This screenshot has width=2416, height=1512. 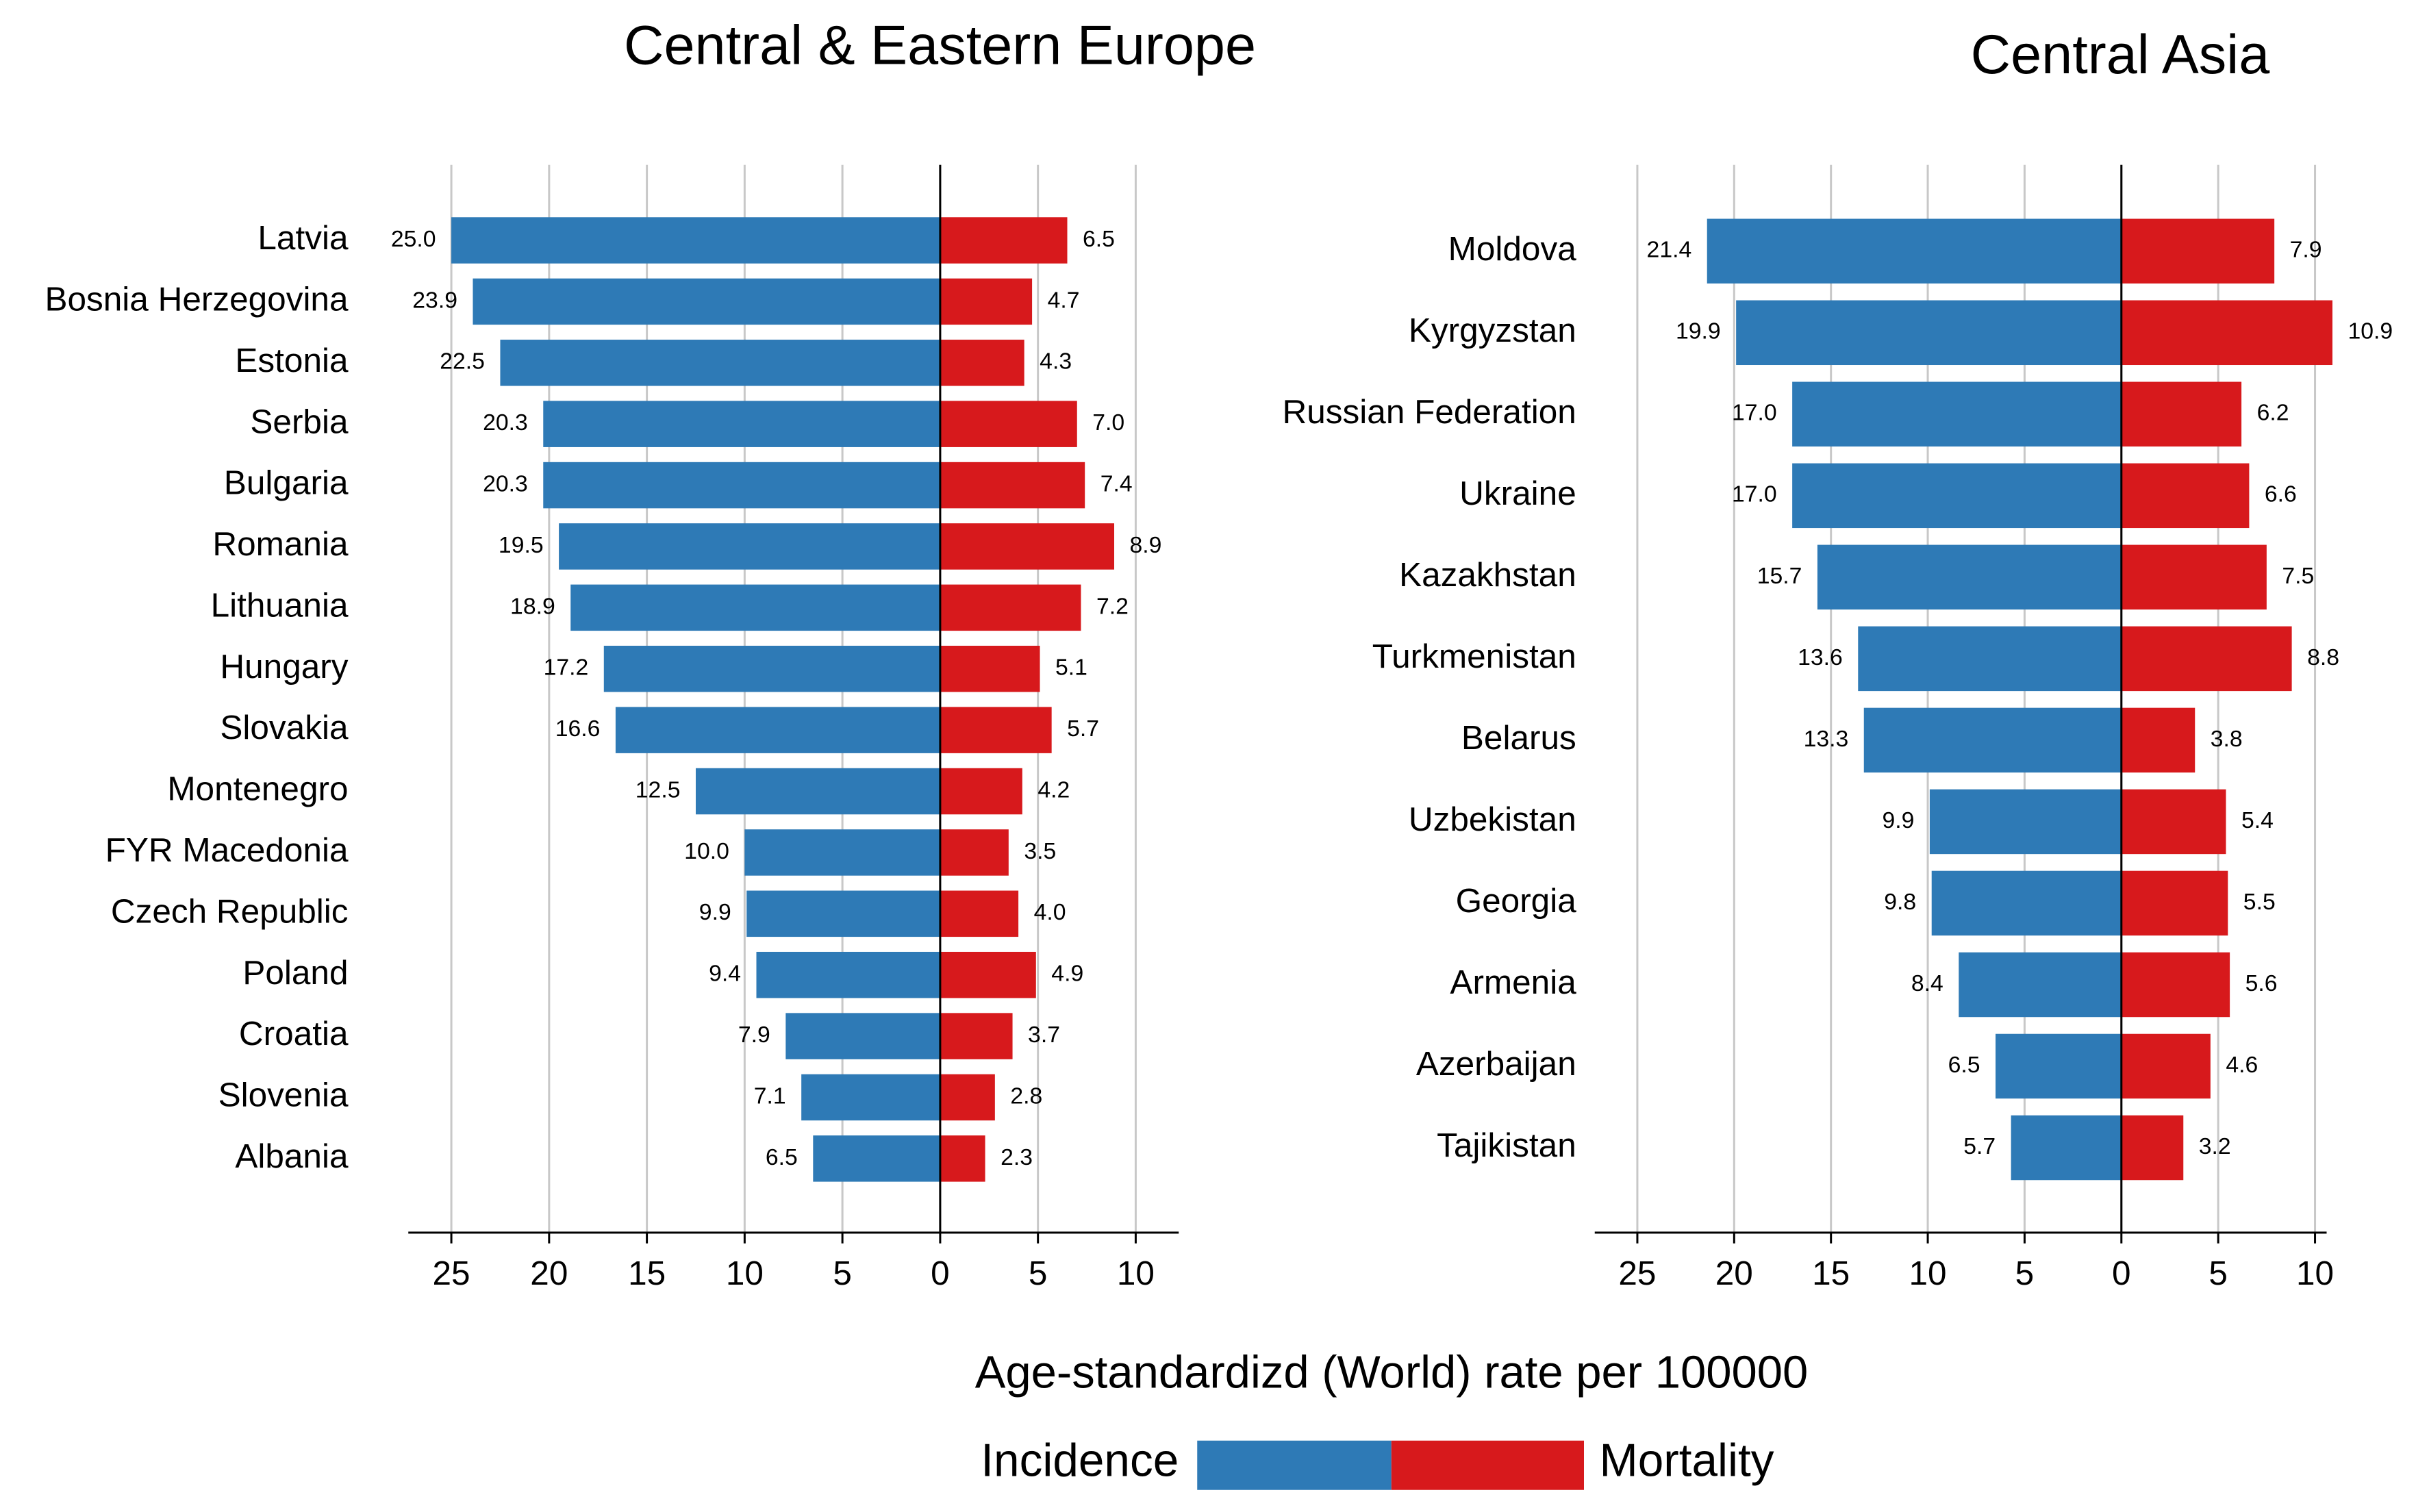 What do you see at coordinates (578, 729) in the screenshot?
I see `value-label: 16.6` at bounding box center [578, 729].